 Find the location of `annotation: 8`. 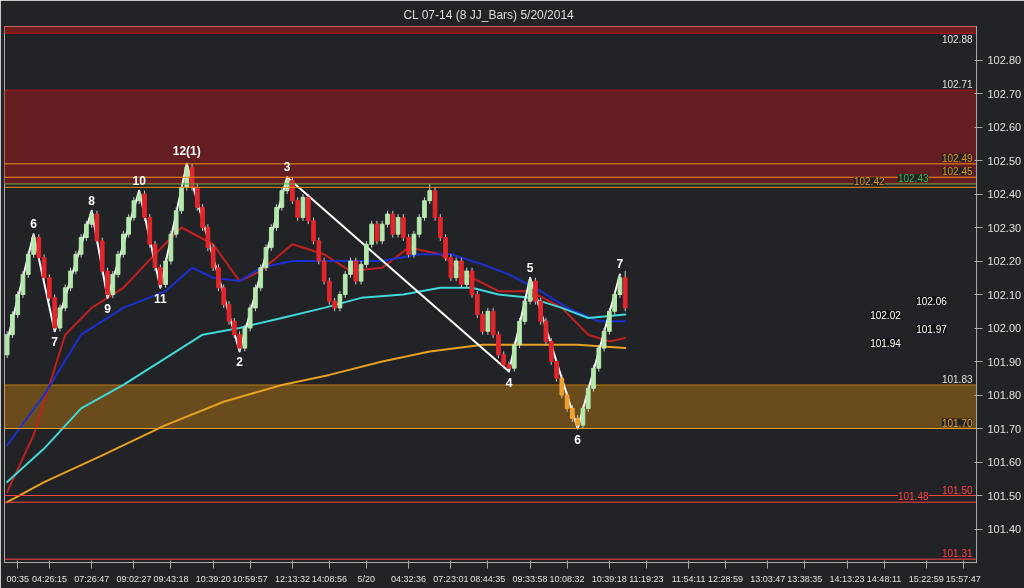

annotation: 8 is located at coordinates (92, 200).